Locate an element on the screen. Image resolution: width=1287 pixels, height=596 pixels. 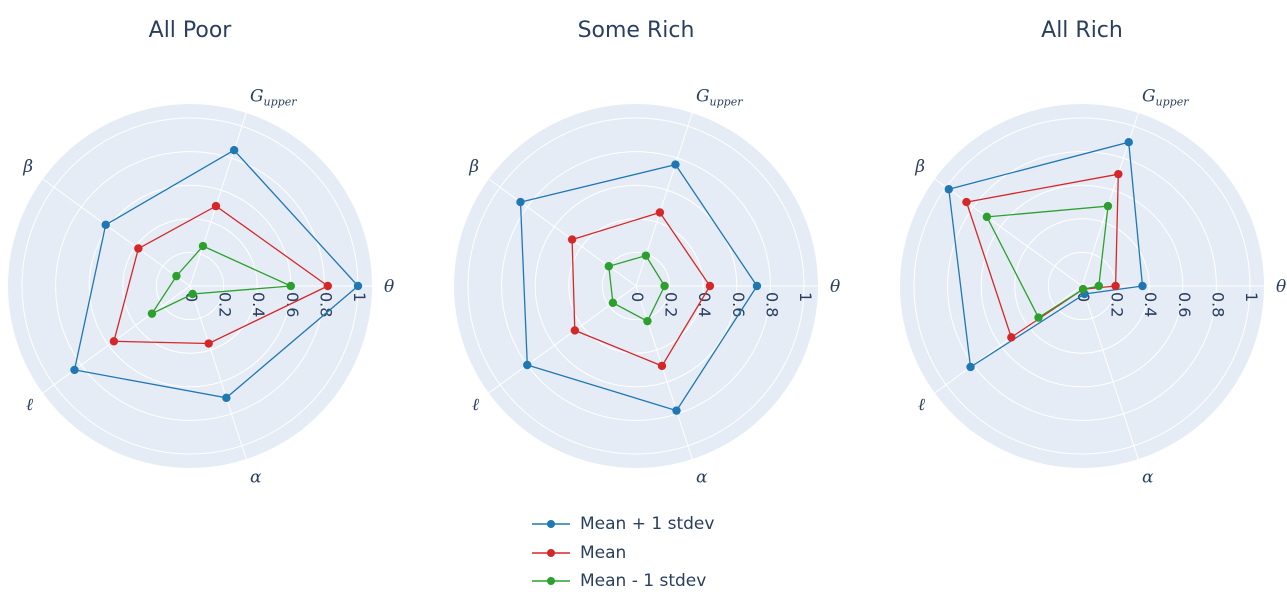
spoke-alpha-all-rich is located at coordinates (1110, 372).